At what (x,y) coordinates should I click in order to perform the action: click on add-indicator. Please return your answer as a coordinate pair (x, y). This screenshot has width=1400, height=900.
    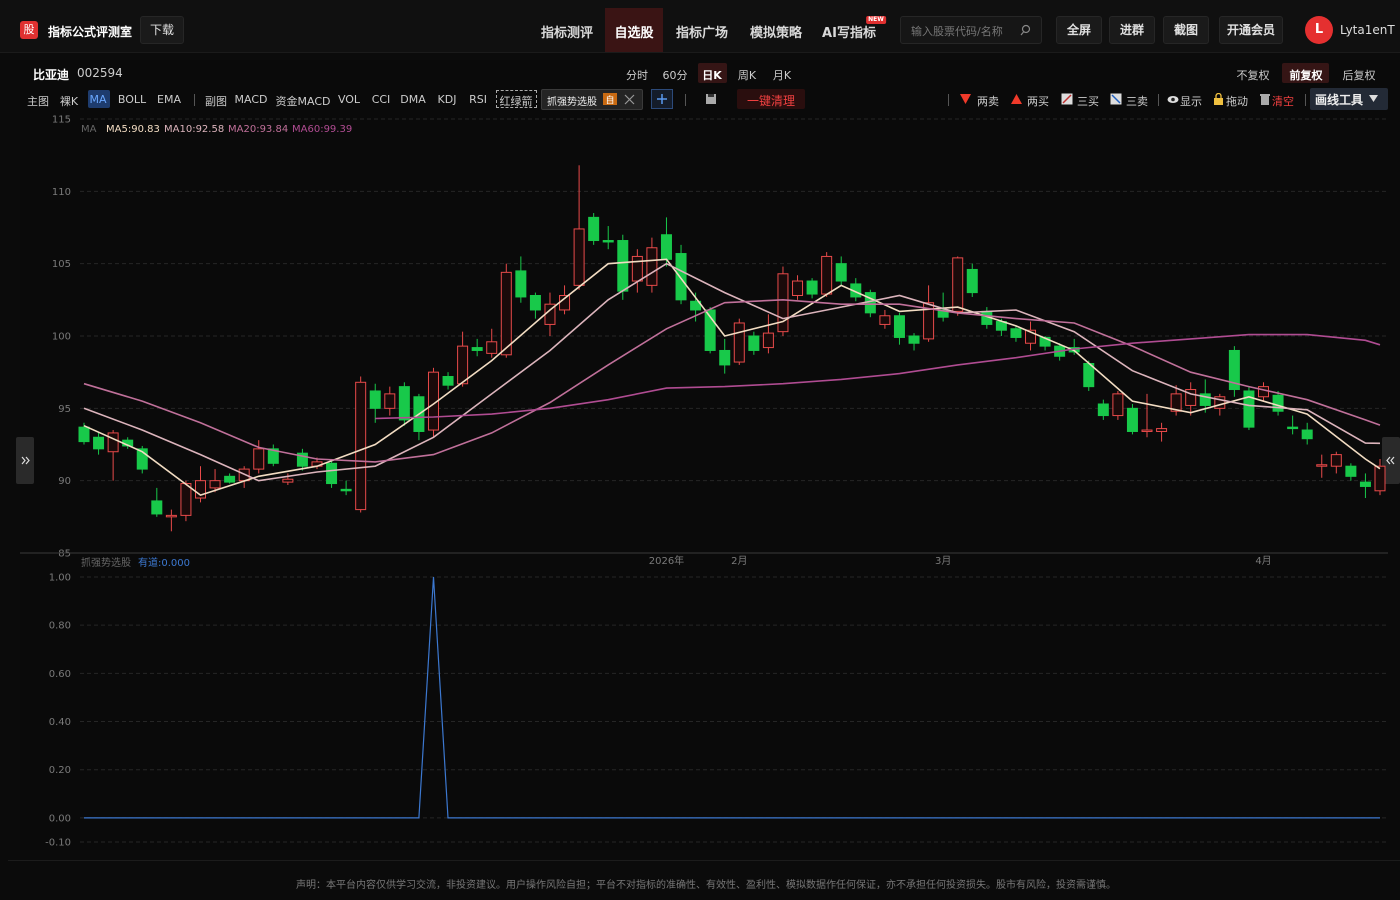
    Looking at the image, I should click on (662, 99).